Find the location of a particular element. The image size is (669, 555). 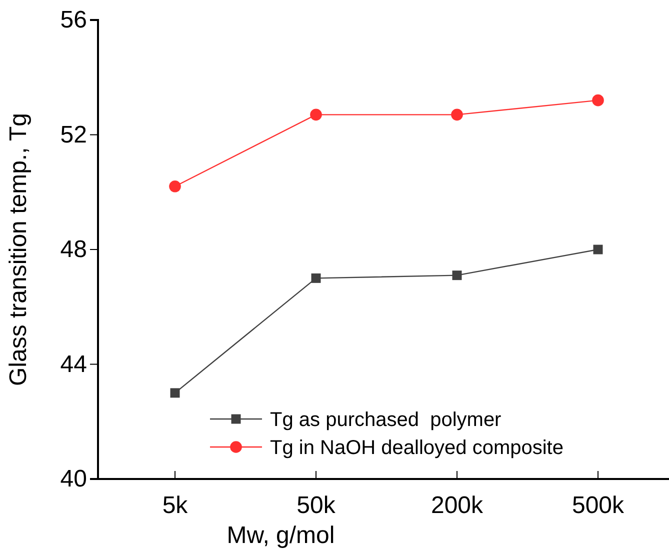

y-tick-label: 44 is located at coordinates (73, 364).